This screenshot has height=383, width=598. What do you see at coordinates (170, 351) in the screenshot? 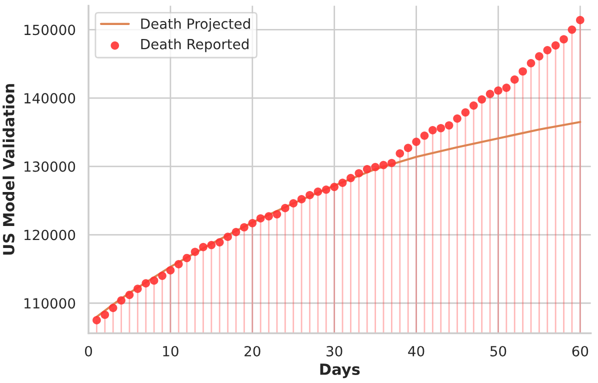
I see `x-tick-label: 10` at bounding box center [170, 351].